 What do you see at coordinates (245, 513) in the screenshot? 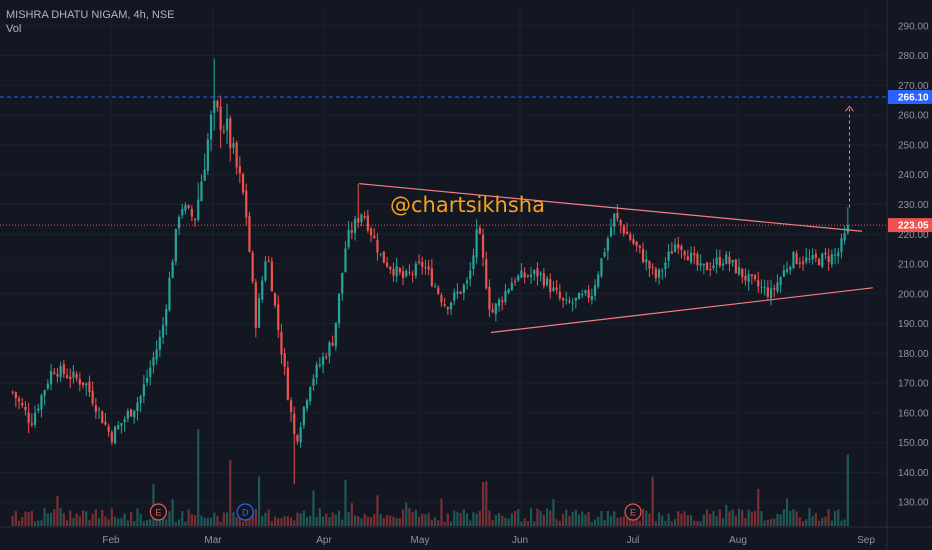
I see `dividend-marker-label: D` at bounding box center [245, 513].